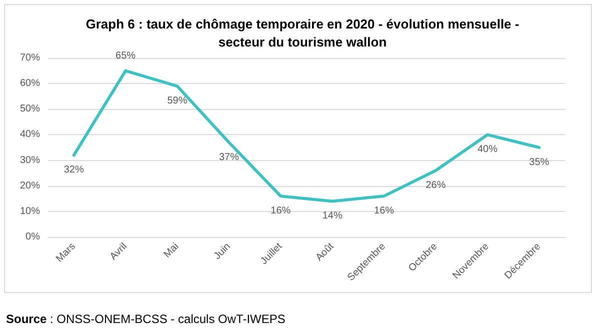  Describe the element at coordinates (30, 84) in the screenshot. I see `y-tick-label: 60%` at that location.